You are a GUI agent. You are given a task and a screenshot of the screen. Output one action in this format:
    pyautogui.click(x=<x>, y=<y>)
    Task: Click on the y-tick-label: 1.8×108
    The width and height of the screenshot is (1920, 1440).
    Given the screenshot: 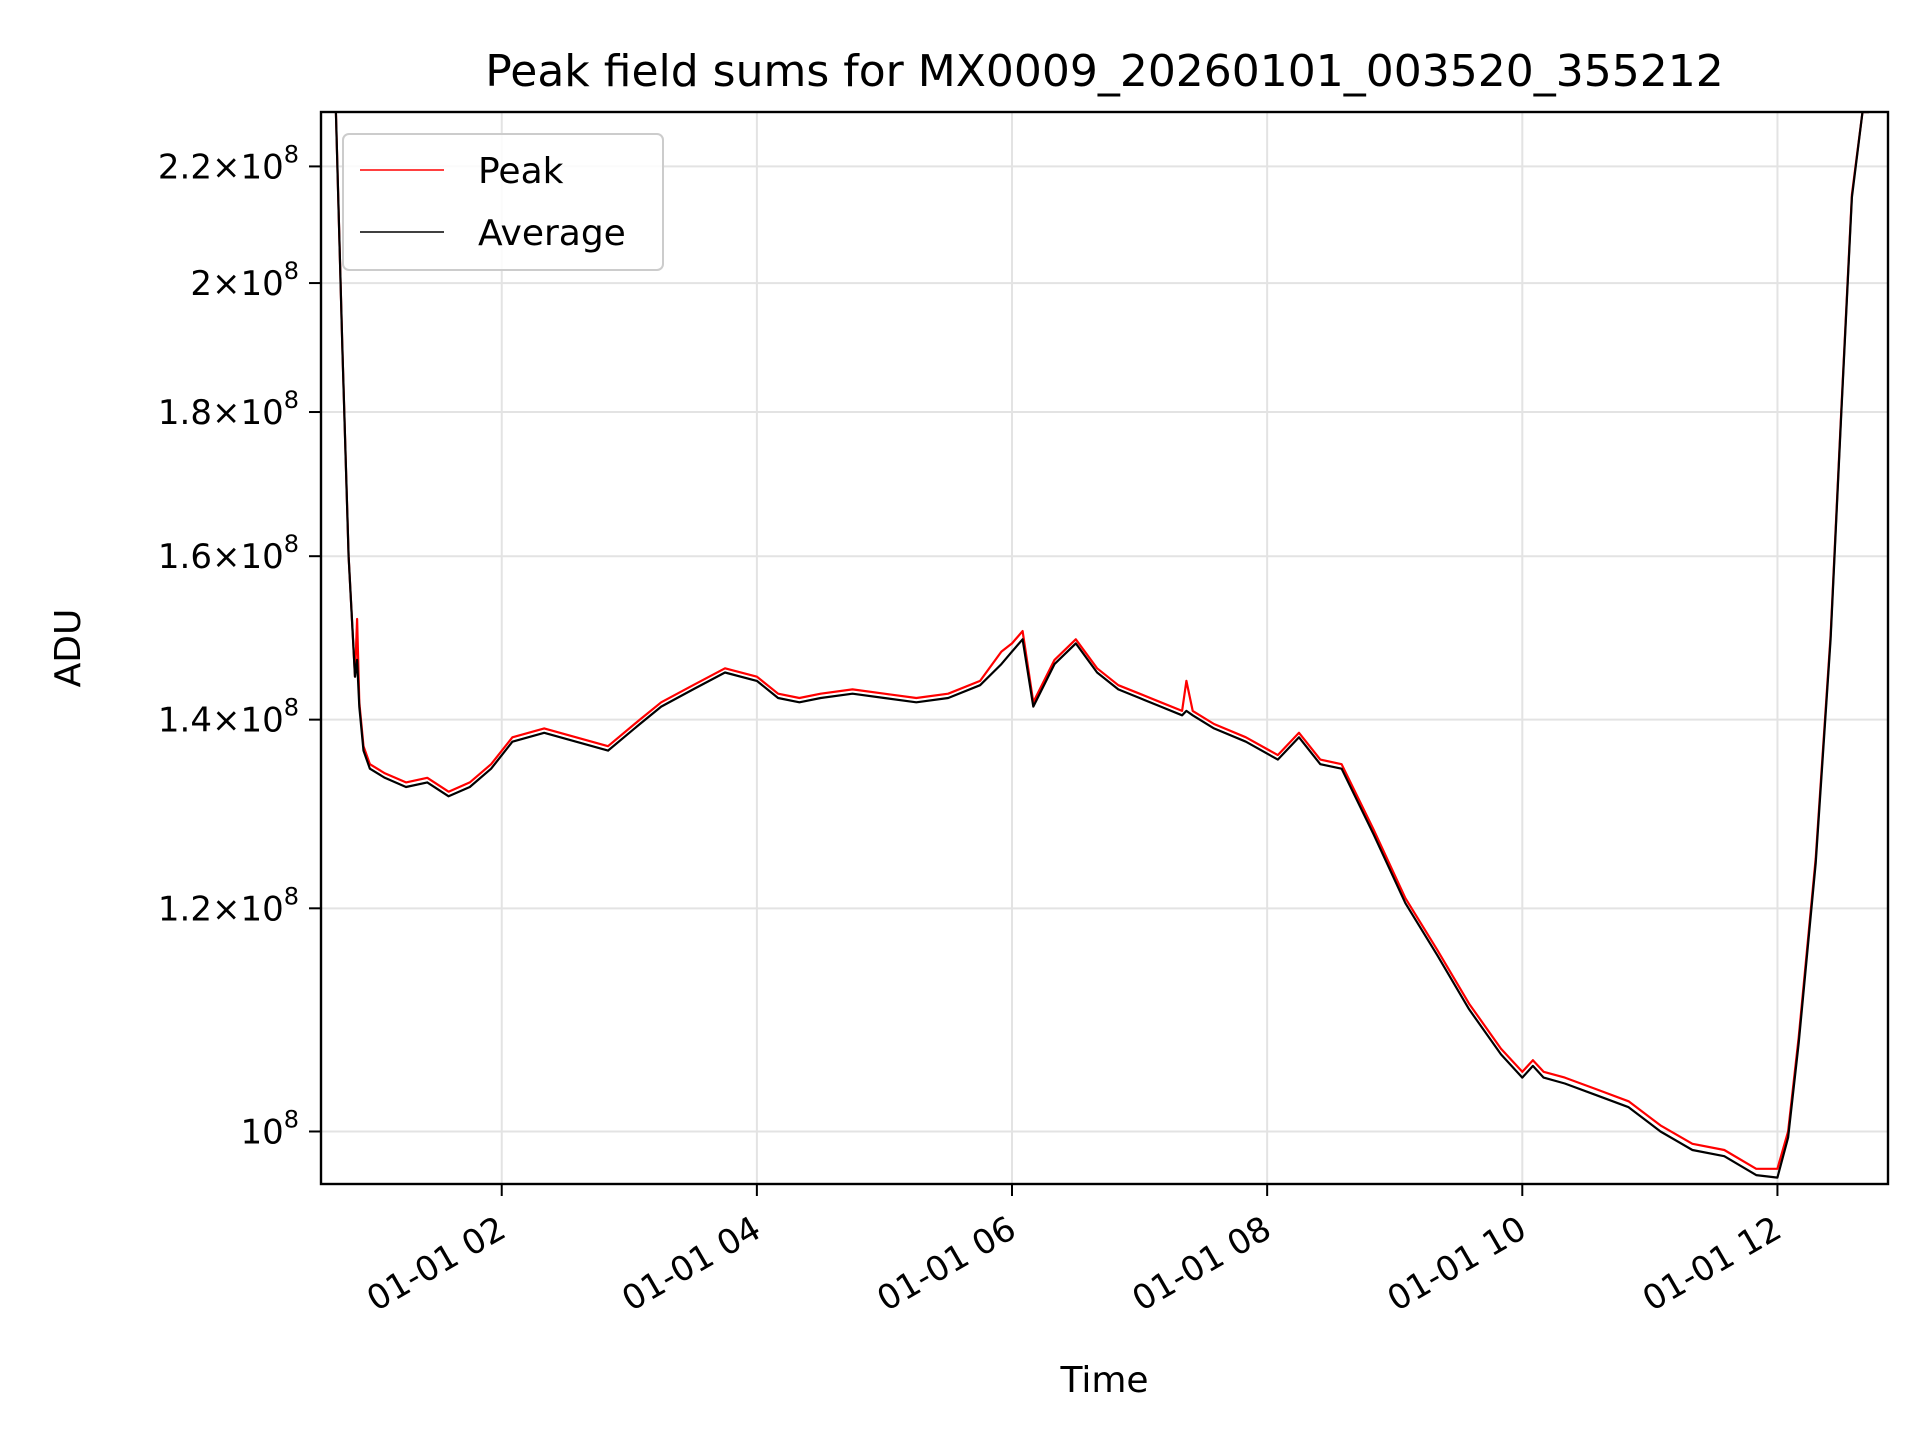 What is the action you would take?
    pyautogui.click(x=228, y=409)
    